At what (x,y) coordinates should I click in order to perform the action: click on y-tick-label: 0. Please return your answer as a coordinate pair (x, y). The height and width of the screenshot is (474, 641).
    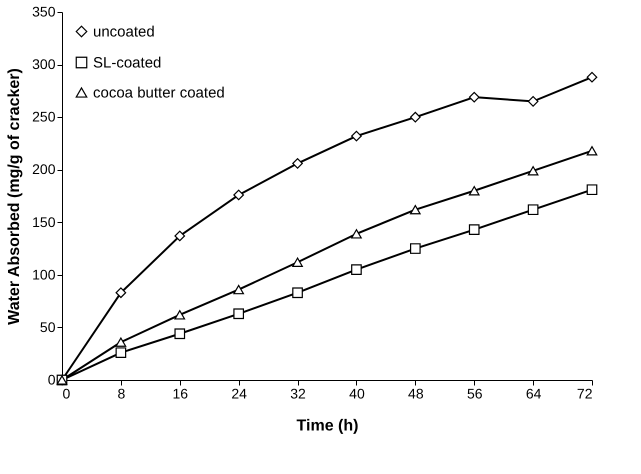
    Looking at the image, I should click on (52, 380).